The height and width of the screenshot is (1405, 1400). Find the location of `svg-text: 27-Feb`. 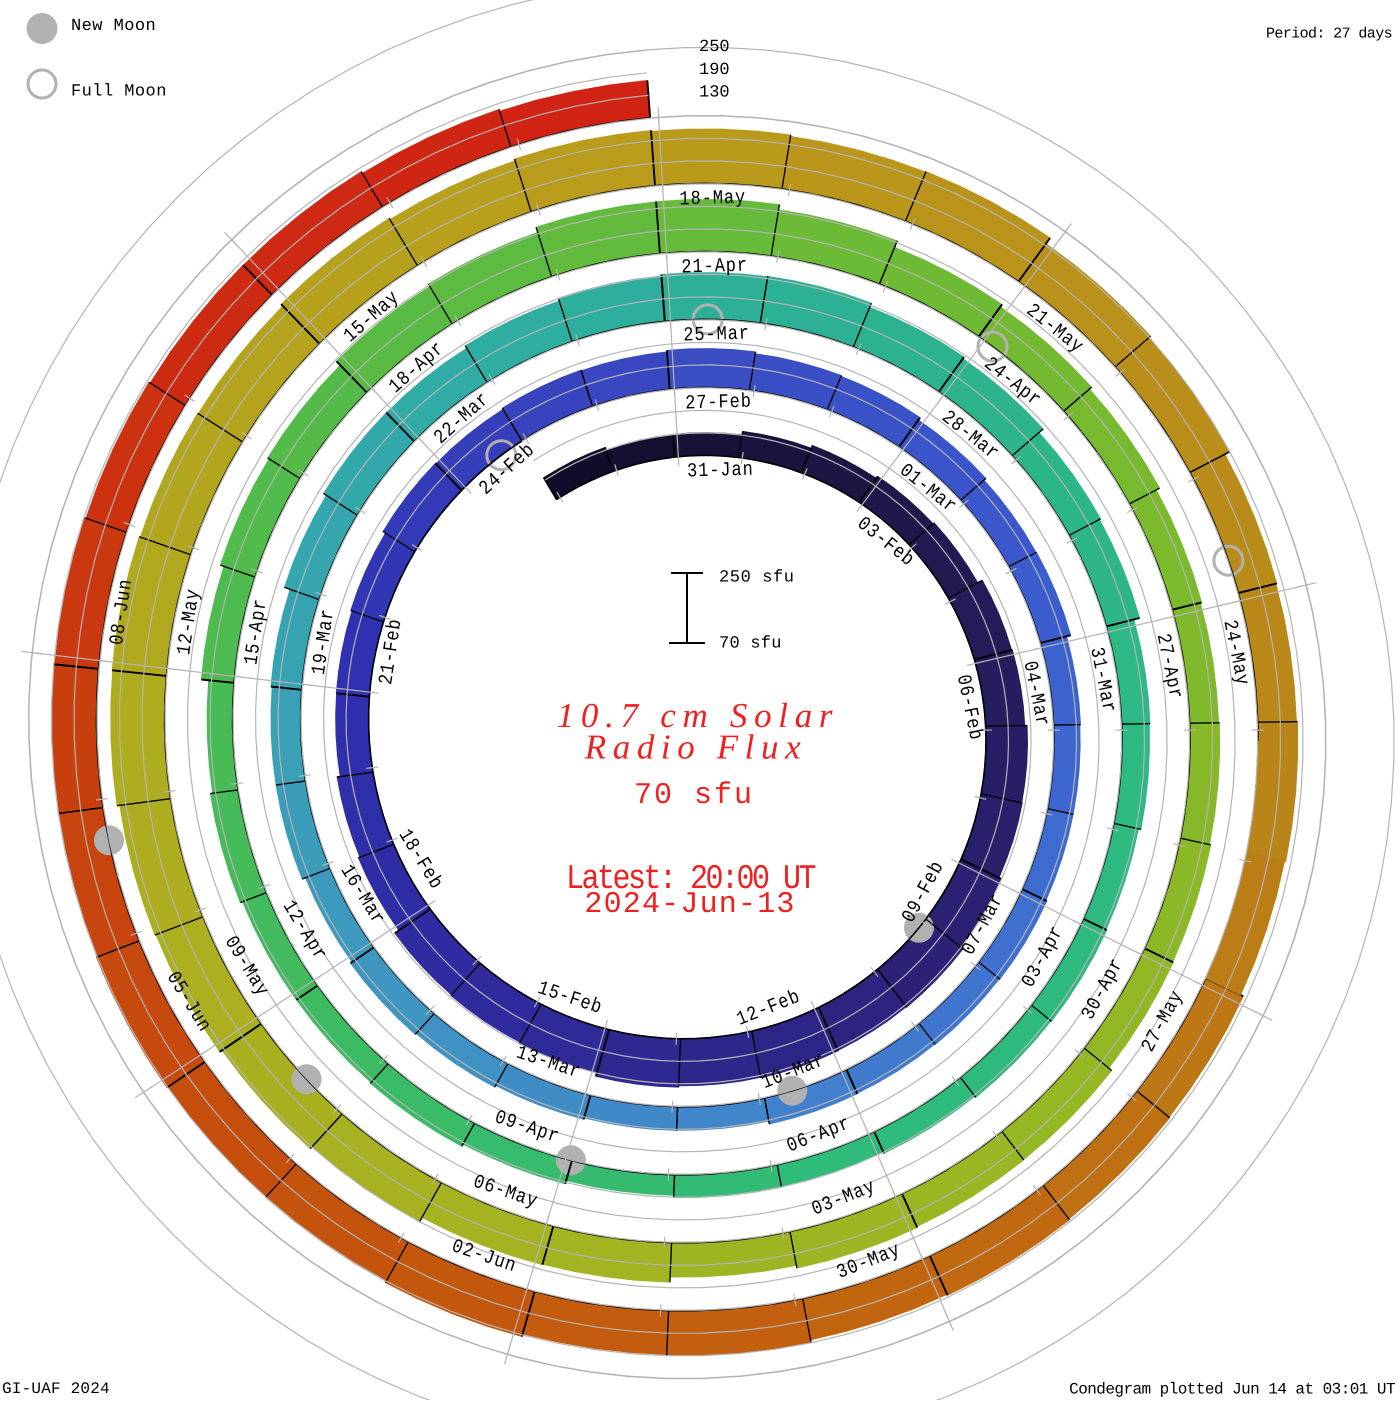

svg-text: 27-Feb is located at coordinates (718, 403).